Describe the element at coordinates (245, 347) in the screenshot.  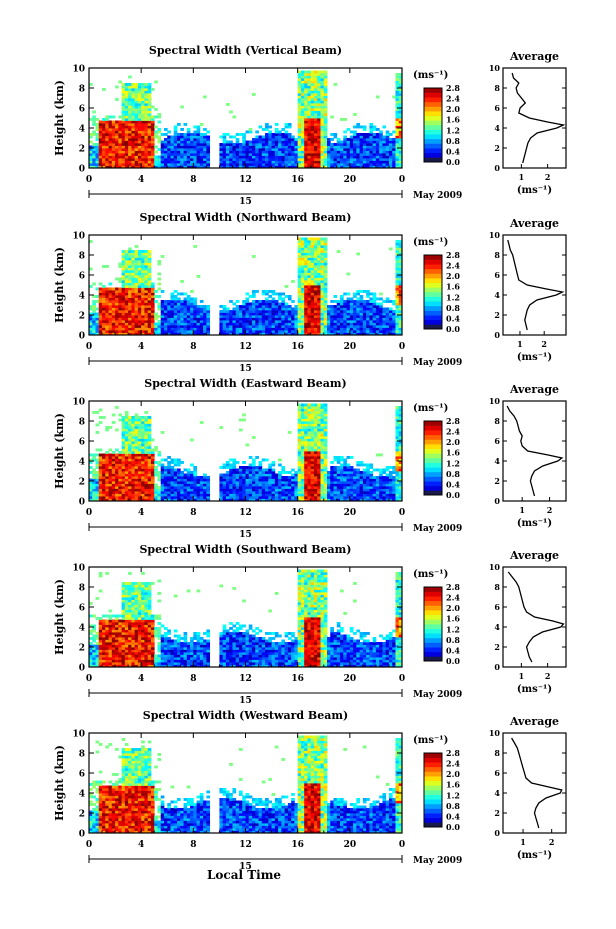
I see `x-tick-label: 12` at that location.